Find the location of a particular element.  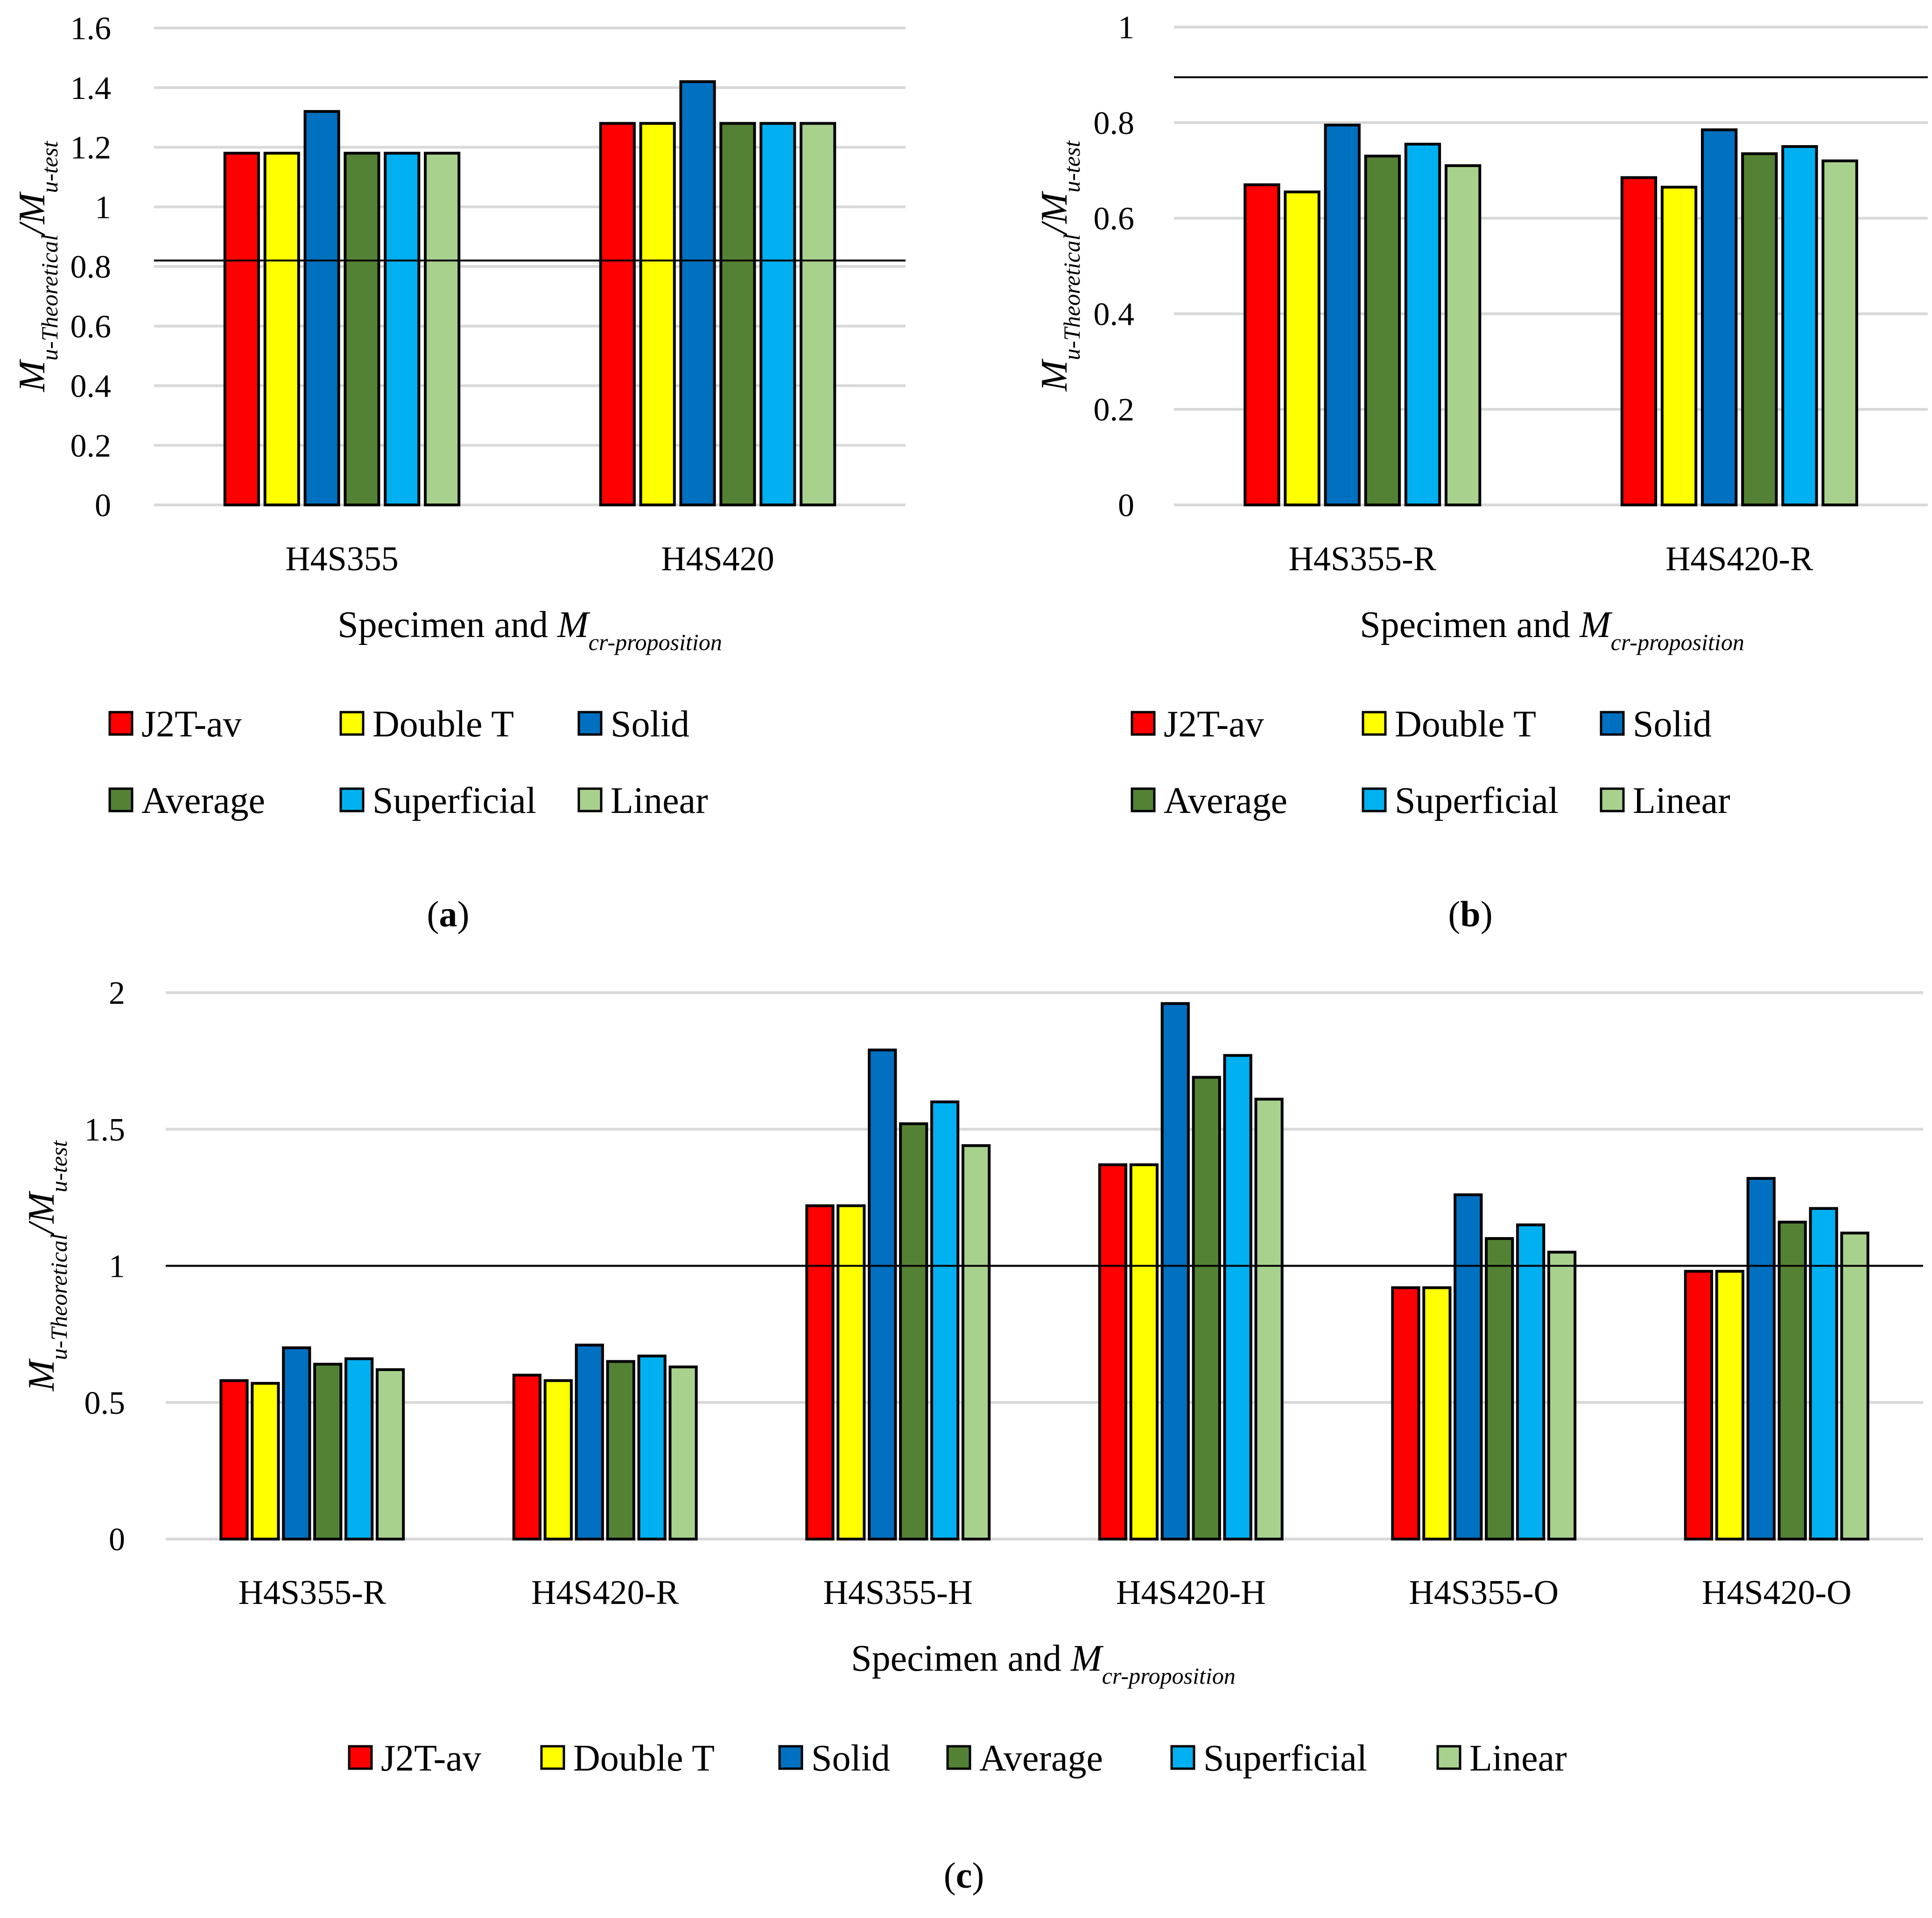

y-tick-label: 0.8 is located at coordinates (1114, 123).